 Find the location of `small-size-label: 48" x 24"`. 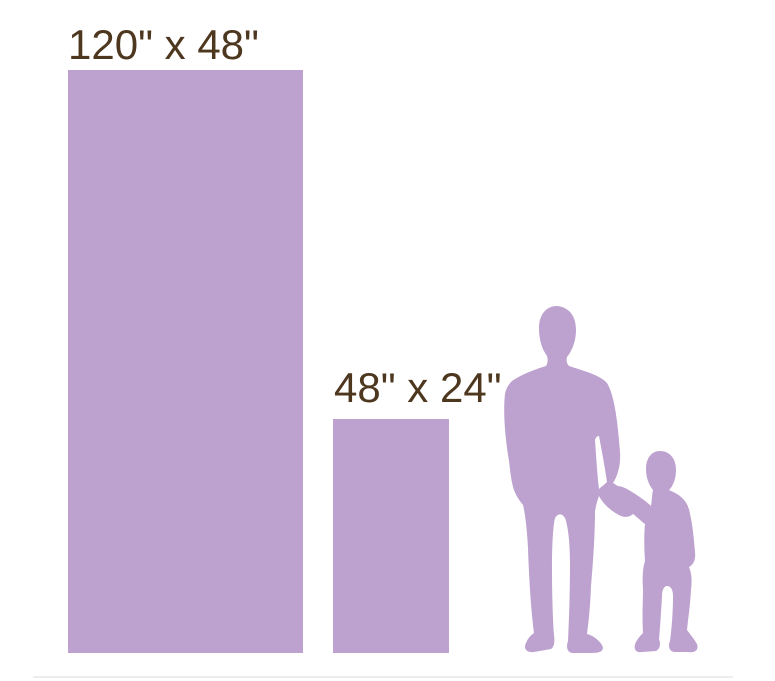

small-size-label: 48" x 24" is located at coordinates (418, 387).